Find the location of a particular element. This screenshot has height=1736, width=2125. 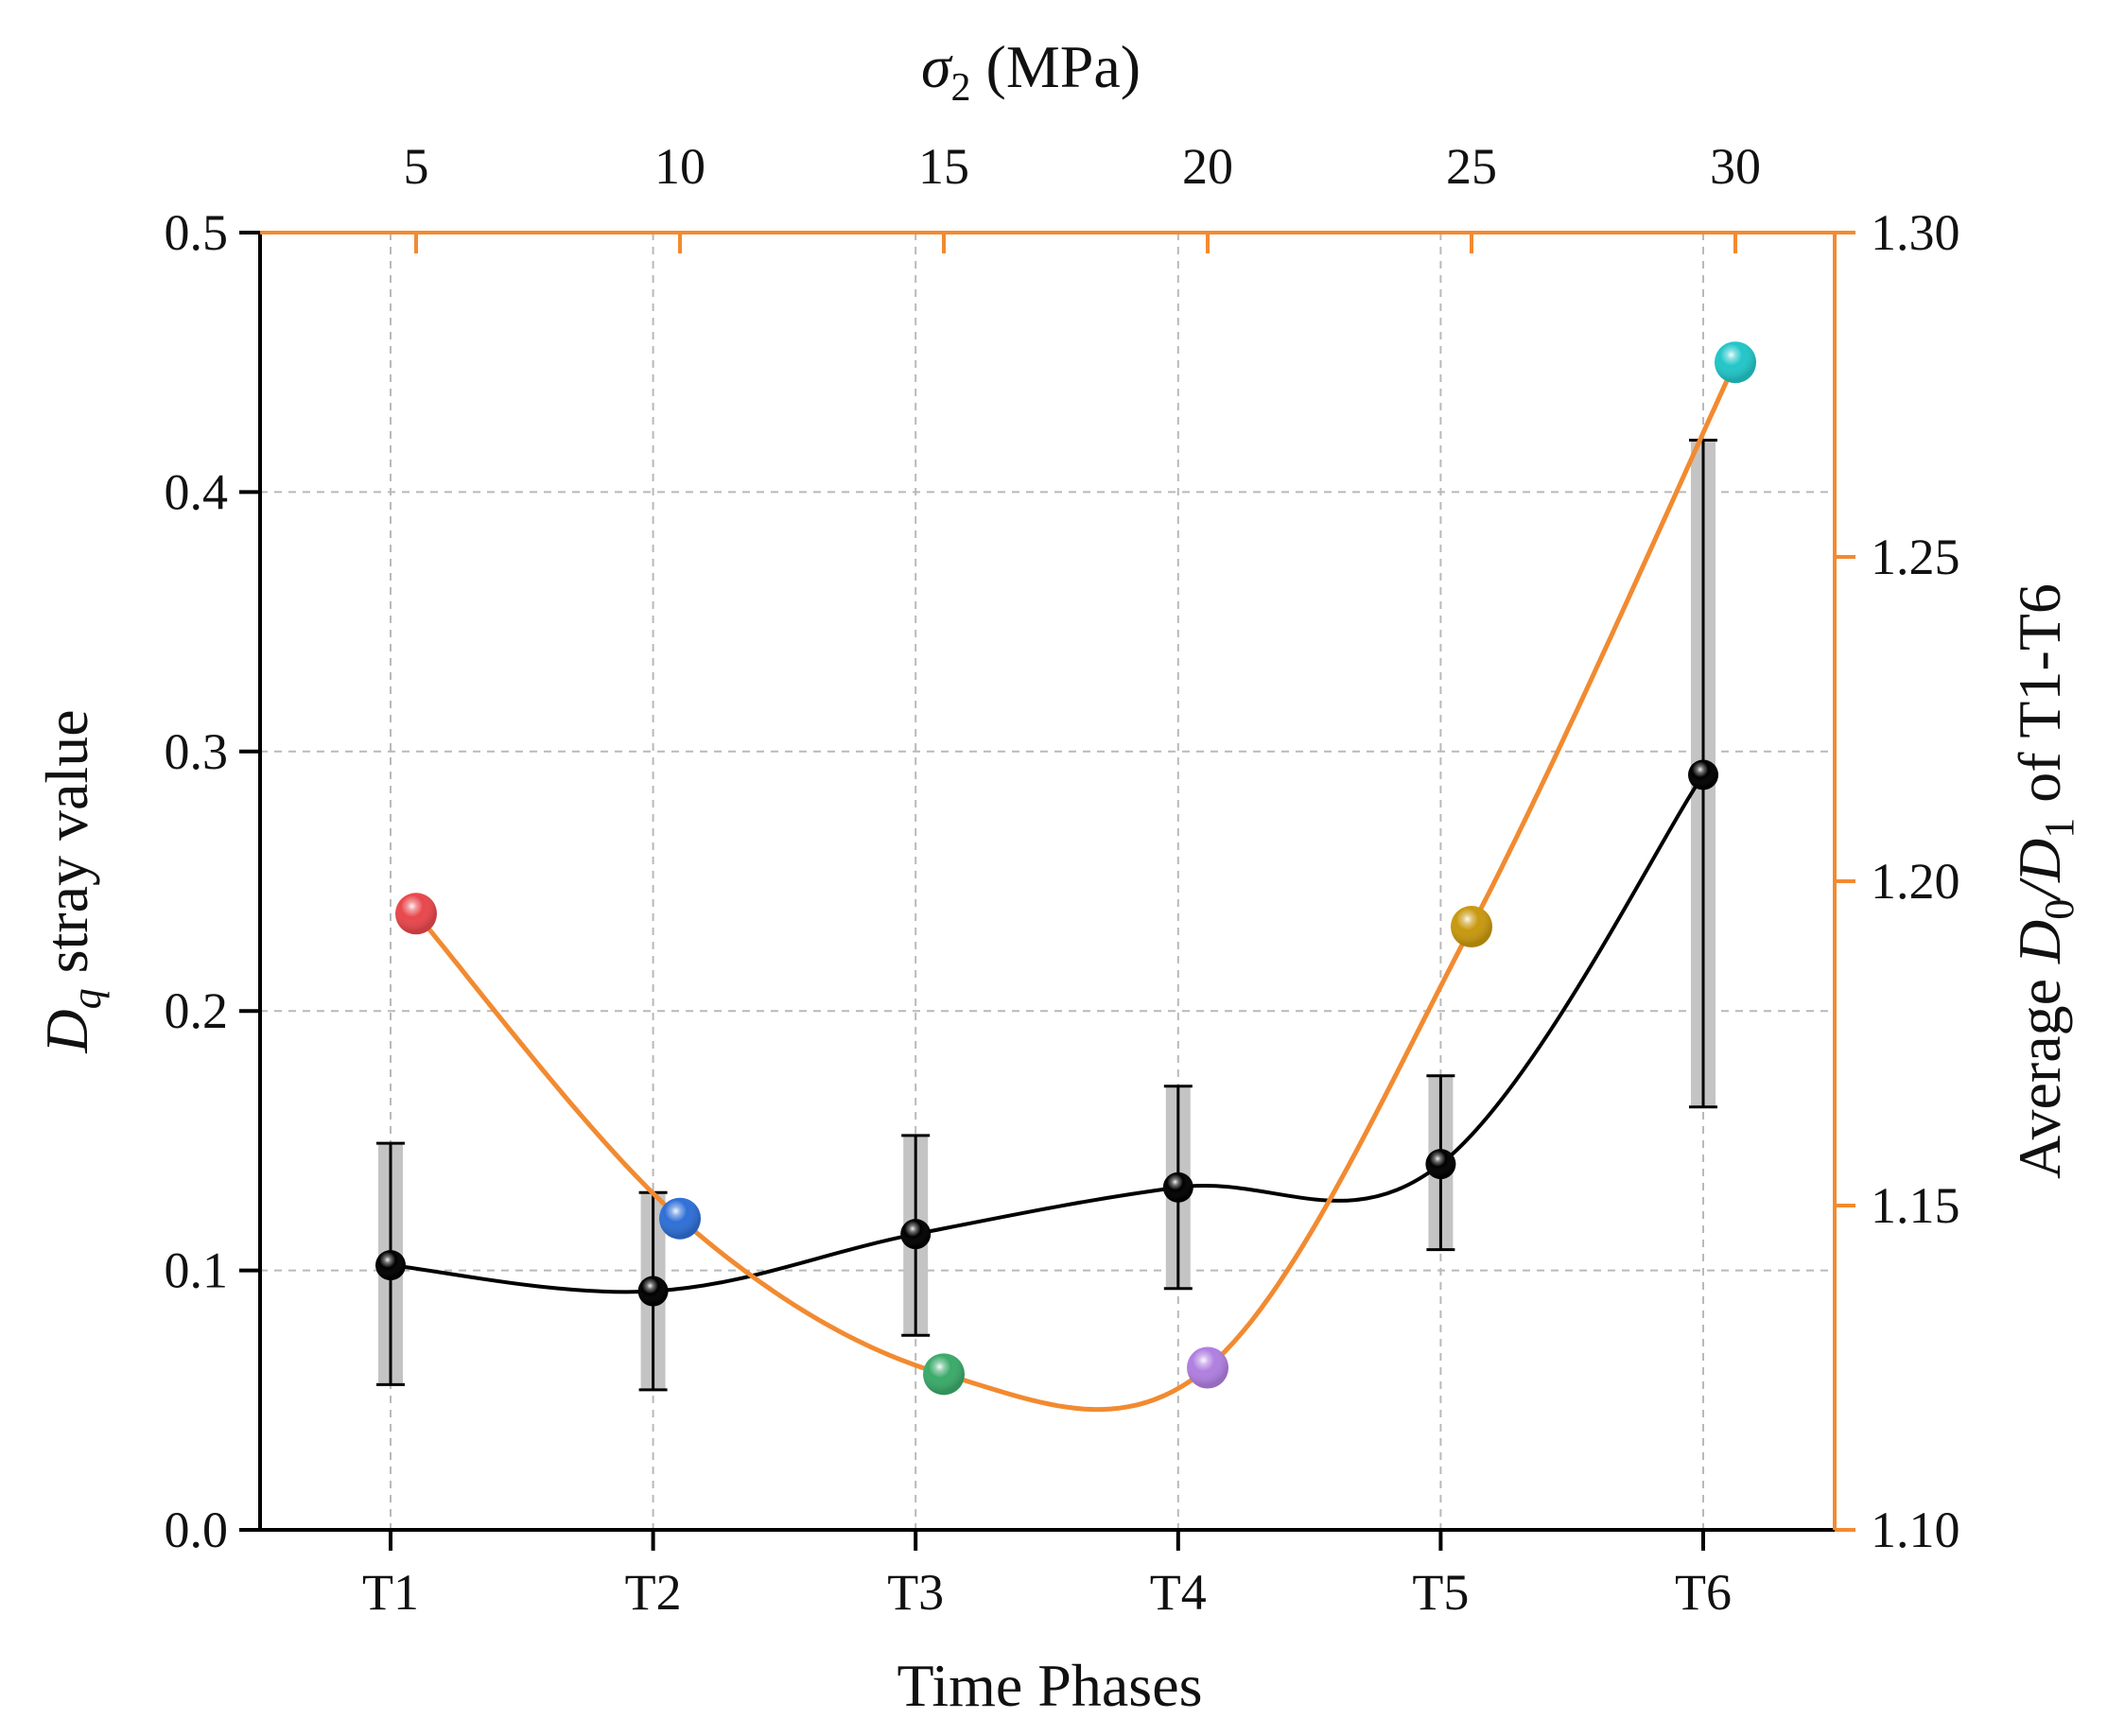

y-axis-title: Dq stray value is located at coordinates (71, 881).